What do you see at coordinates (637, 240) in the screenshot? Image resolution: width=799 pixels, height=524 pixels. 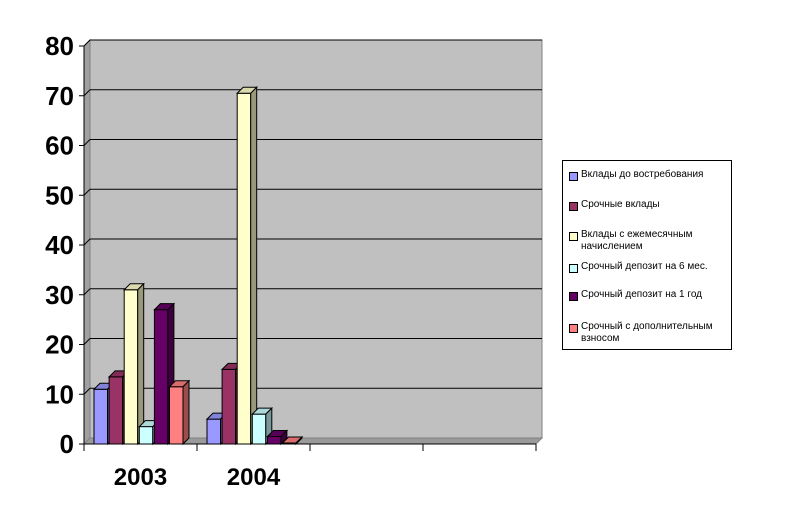 I see `legend-label: Вклады с ежемесячным начислением` at bounding box center [637, 240].